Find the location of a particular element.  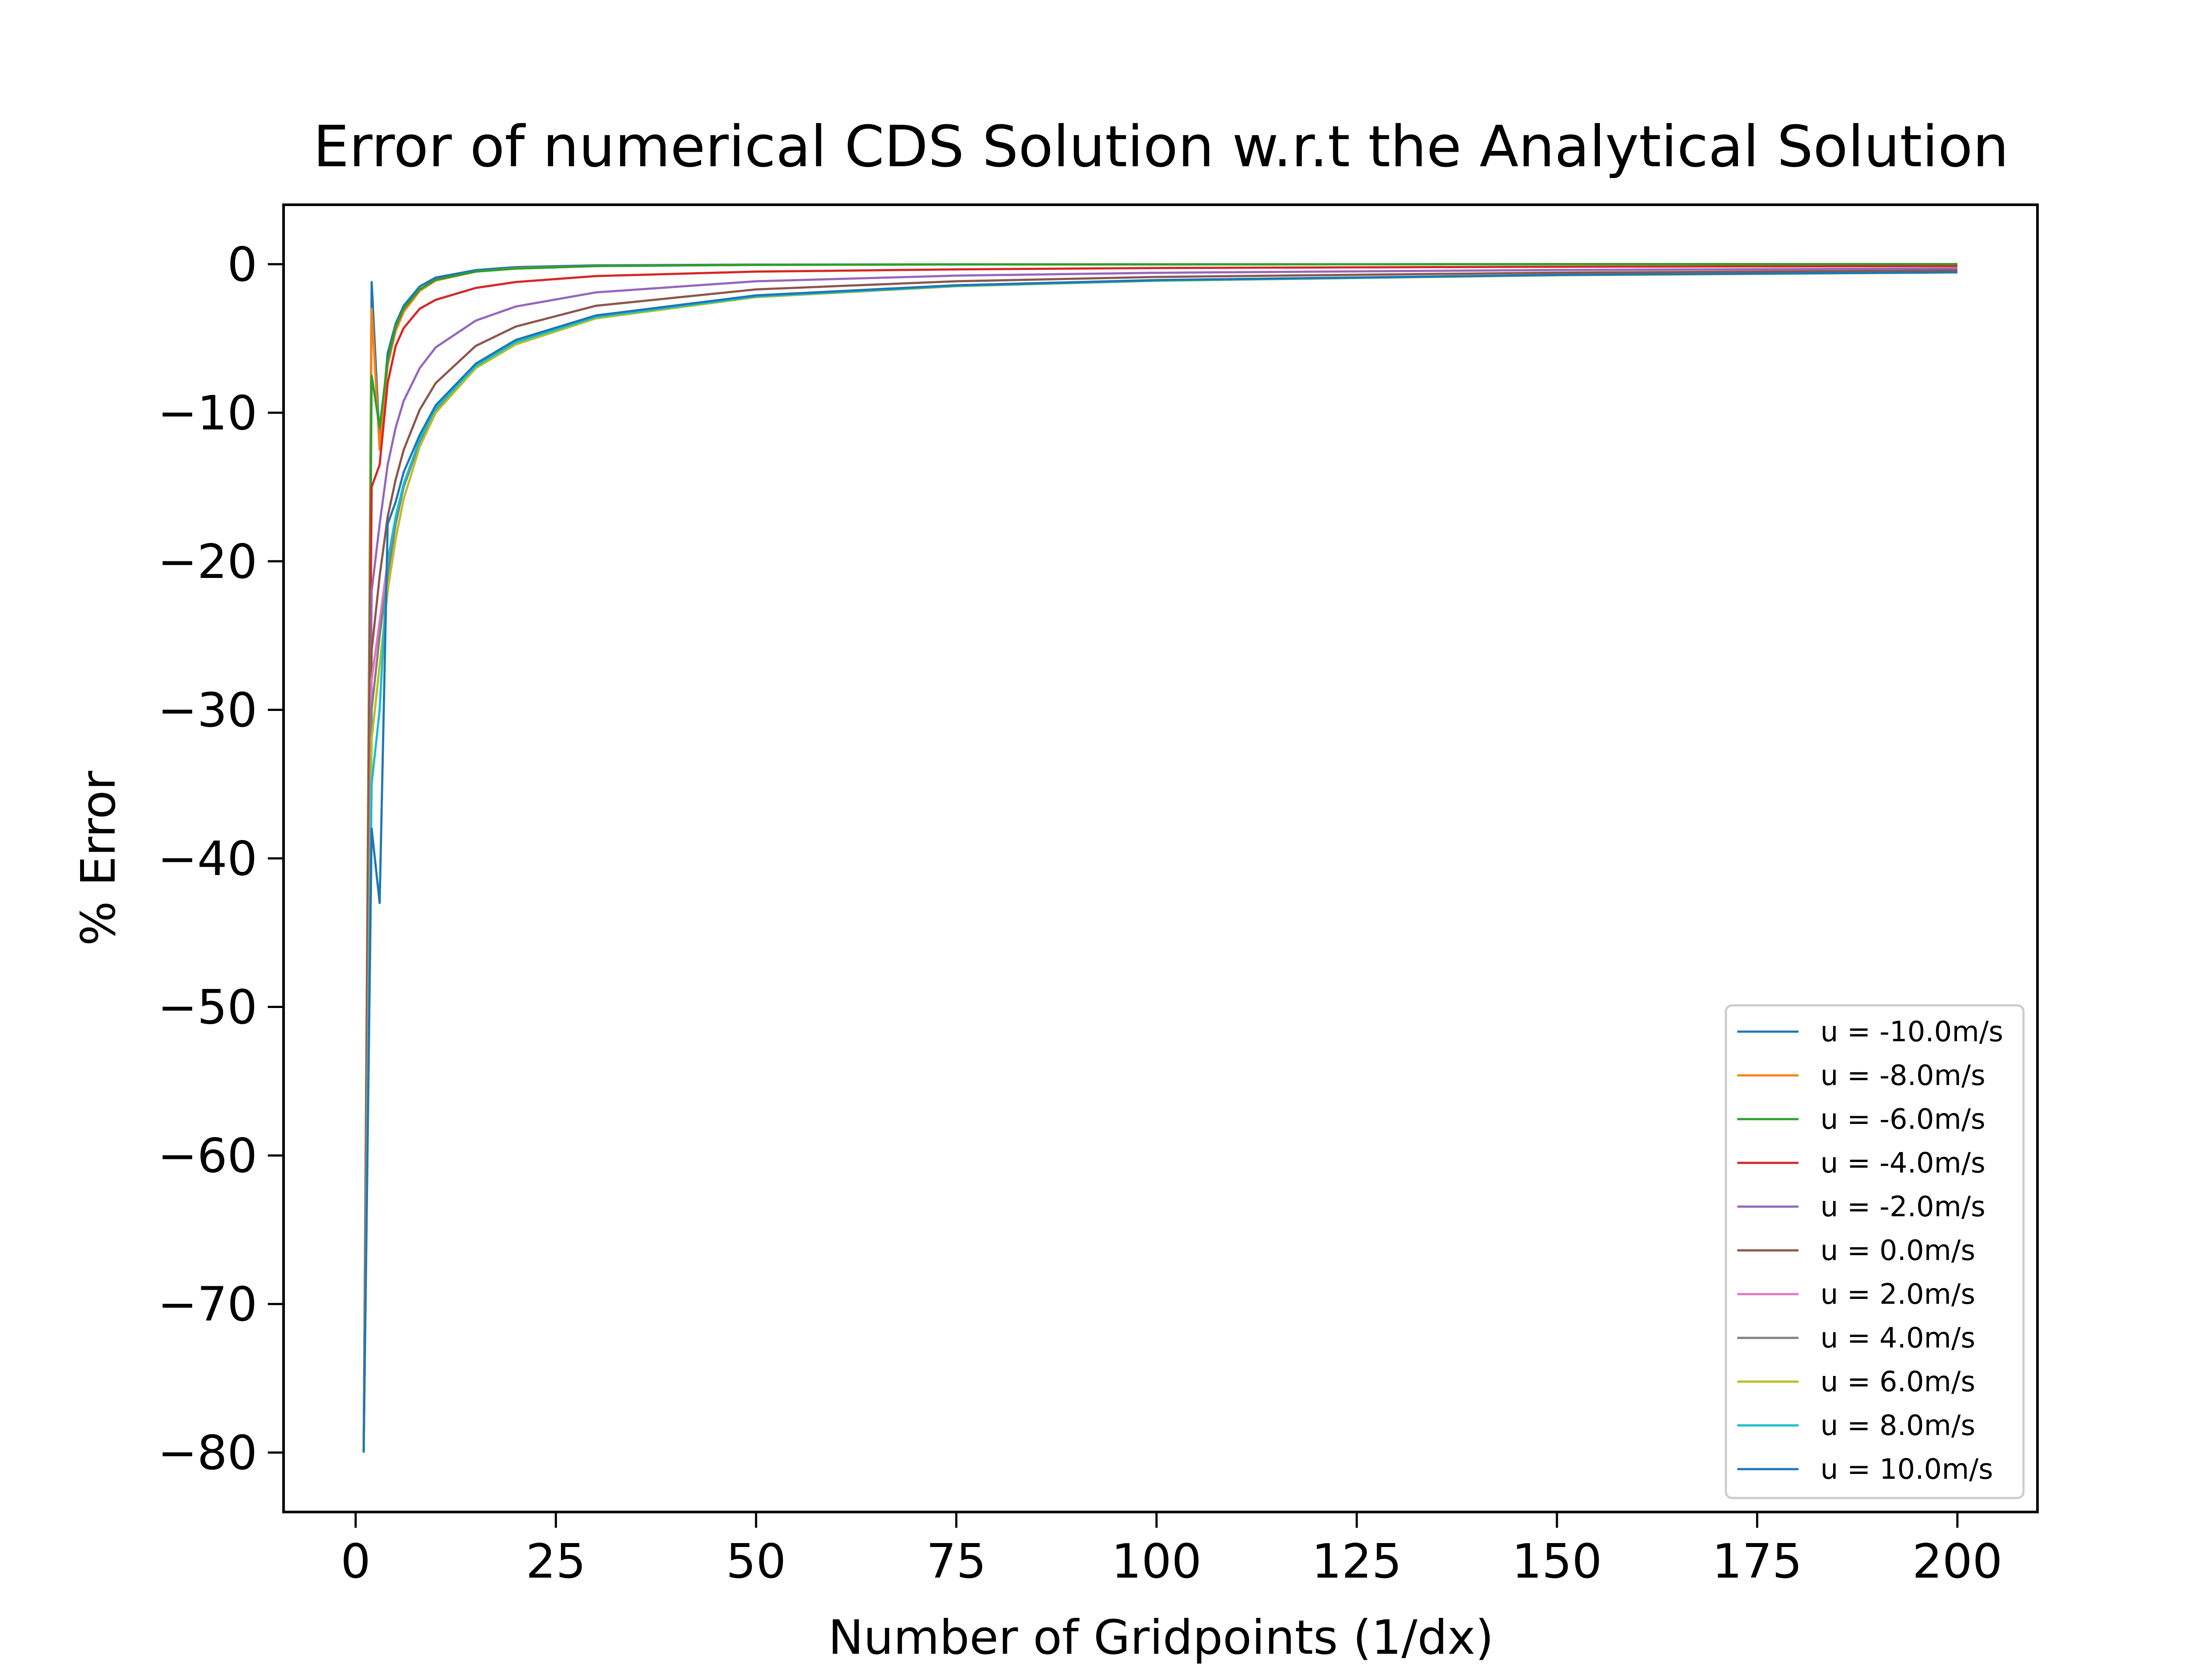

x-axis-label: Number of Gridpoints (1/dx) is located at coordinates (1161, 1637).